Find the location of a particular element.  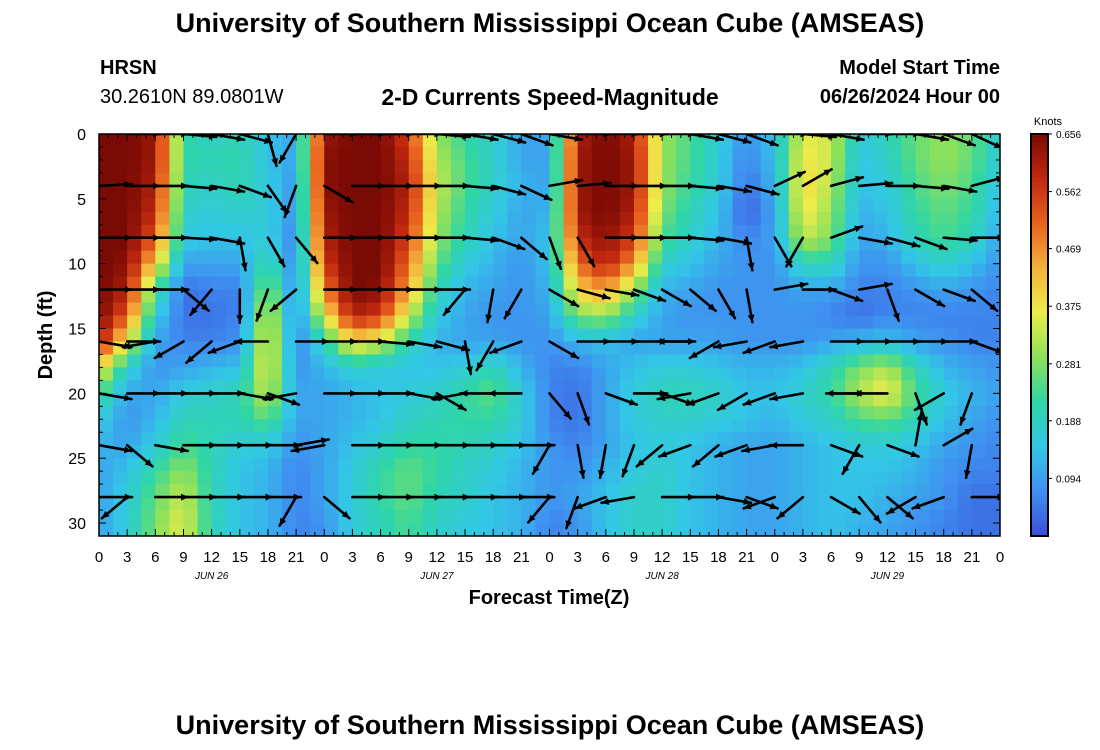

x-axis-label: Forecast Time(Z) is located at coordinates (549, 598).